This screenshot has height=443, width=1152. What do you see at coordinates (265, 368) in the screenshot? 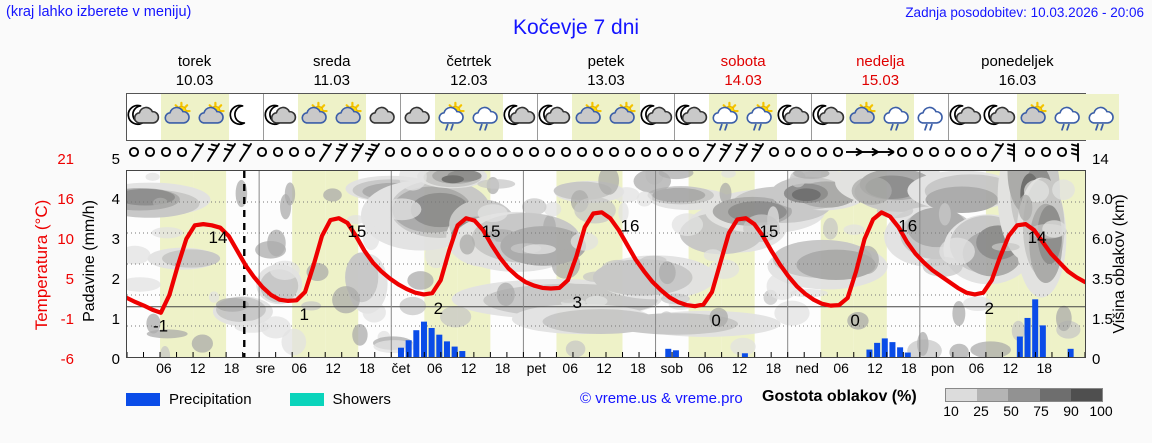
I see `time-tick-label: sre` at bounding box center [265, 368].